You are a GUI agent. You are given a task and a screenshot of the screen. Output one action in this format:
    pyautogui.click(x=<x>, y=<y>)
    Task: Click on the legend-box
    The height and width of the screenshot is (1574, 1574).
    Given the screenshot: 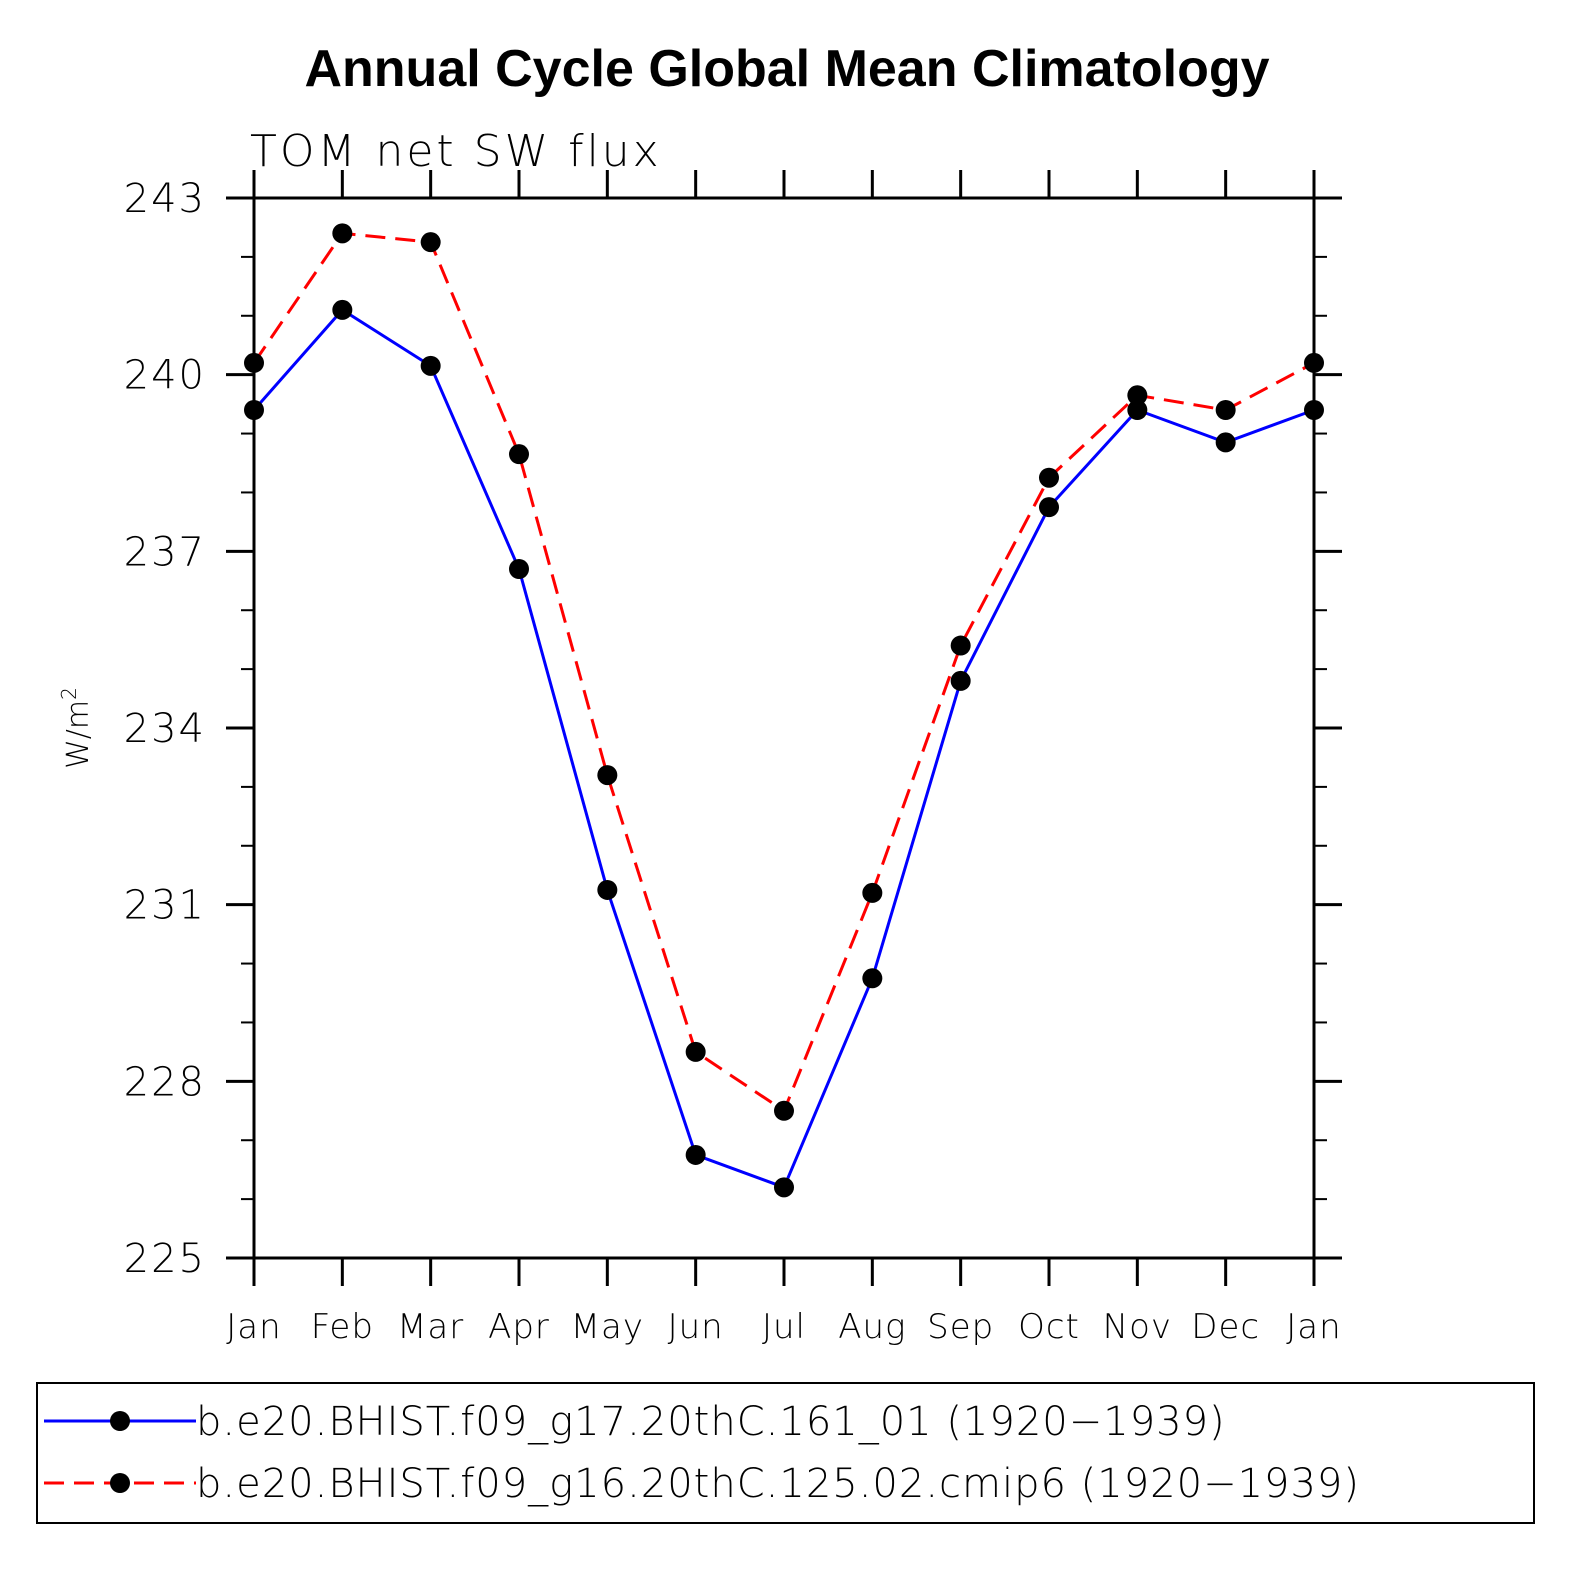 What is the action you would take?
    pyautogui.click(x=785, y=1453)
    